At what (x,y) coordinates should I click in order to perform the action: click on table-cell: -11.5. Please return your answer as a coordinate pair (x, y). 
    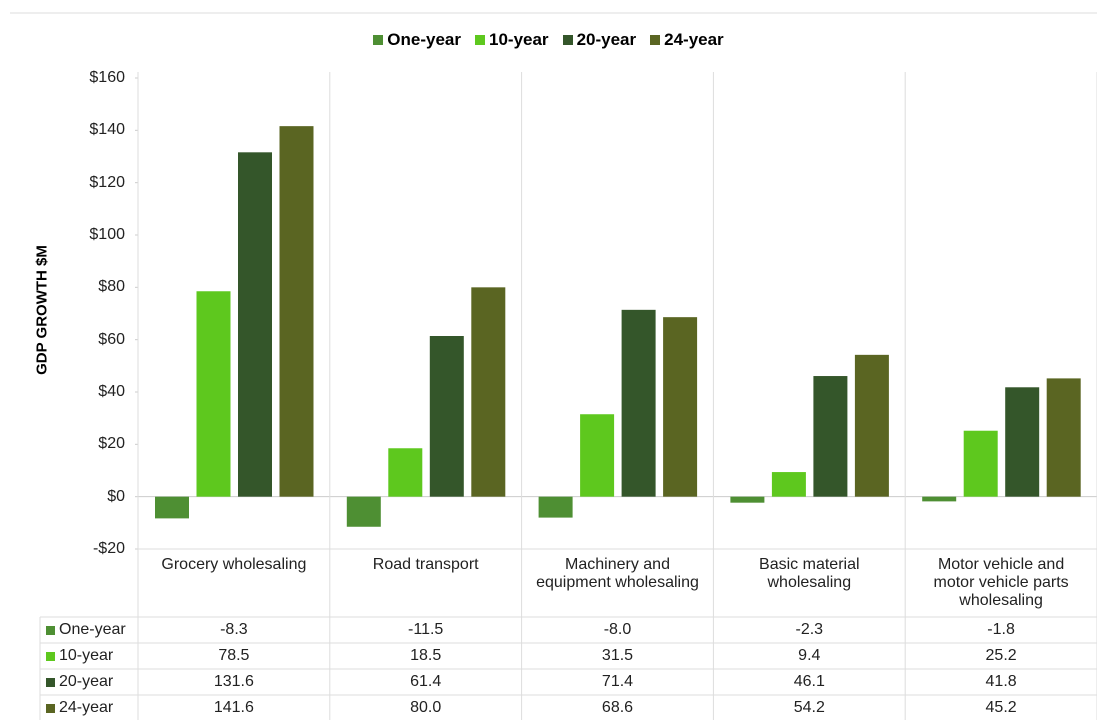
    Looking at the image, I should click on (426, 629).